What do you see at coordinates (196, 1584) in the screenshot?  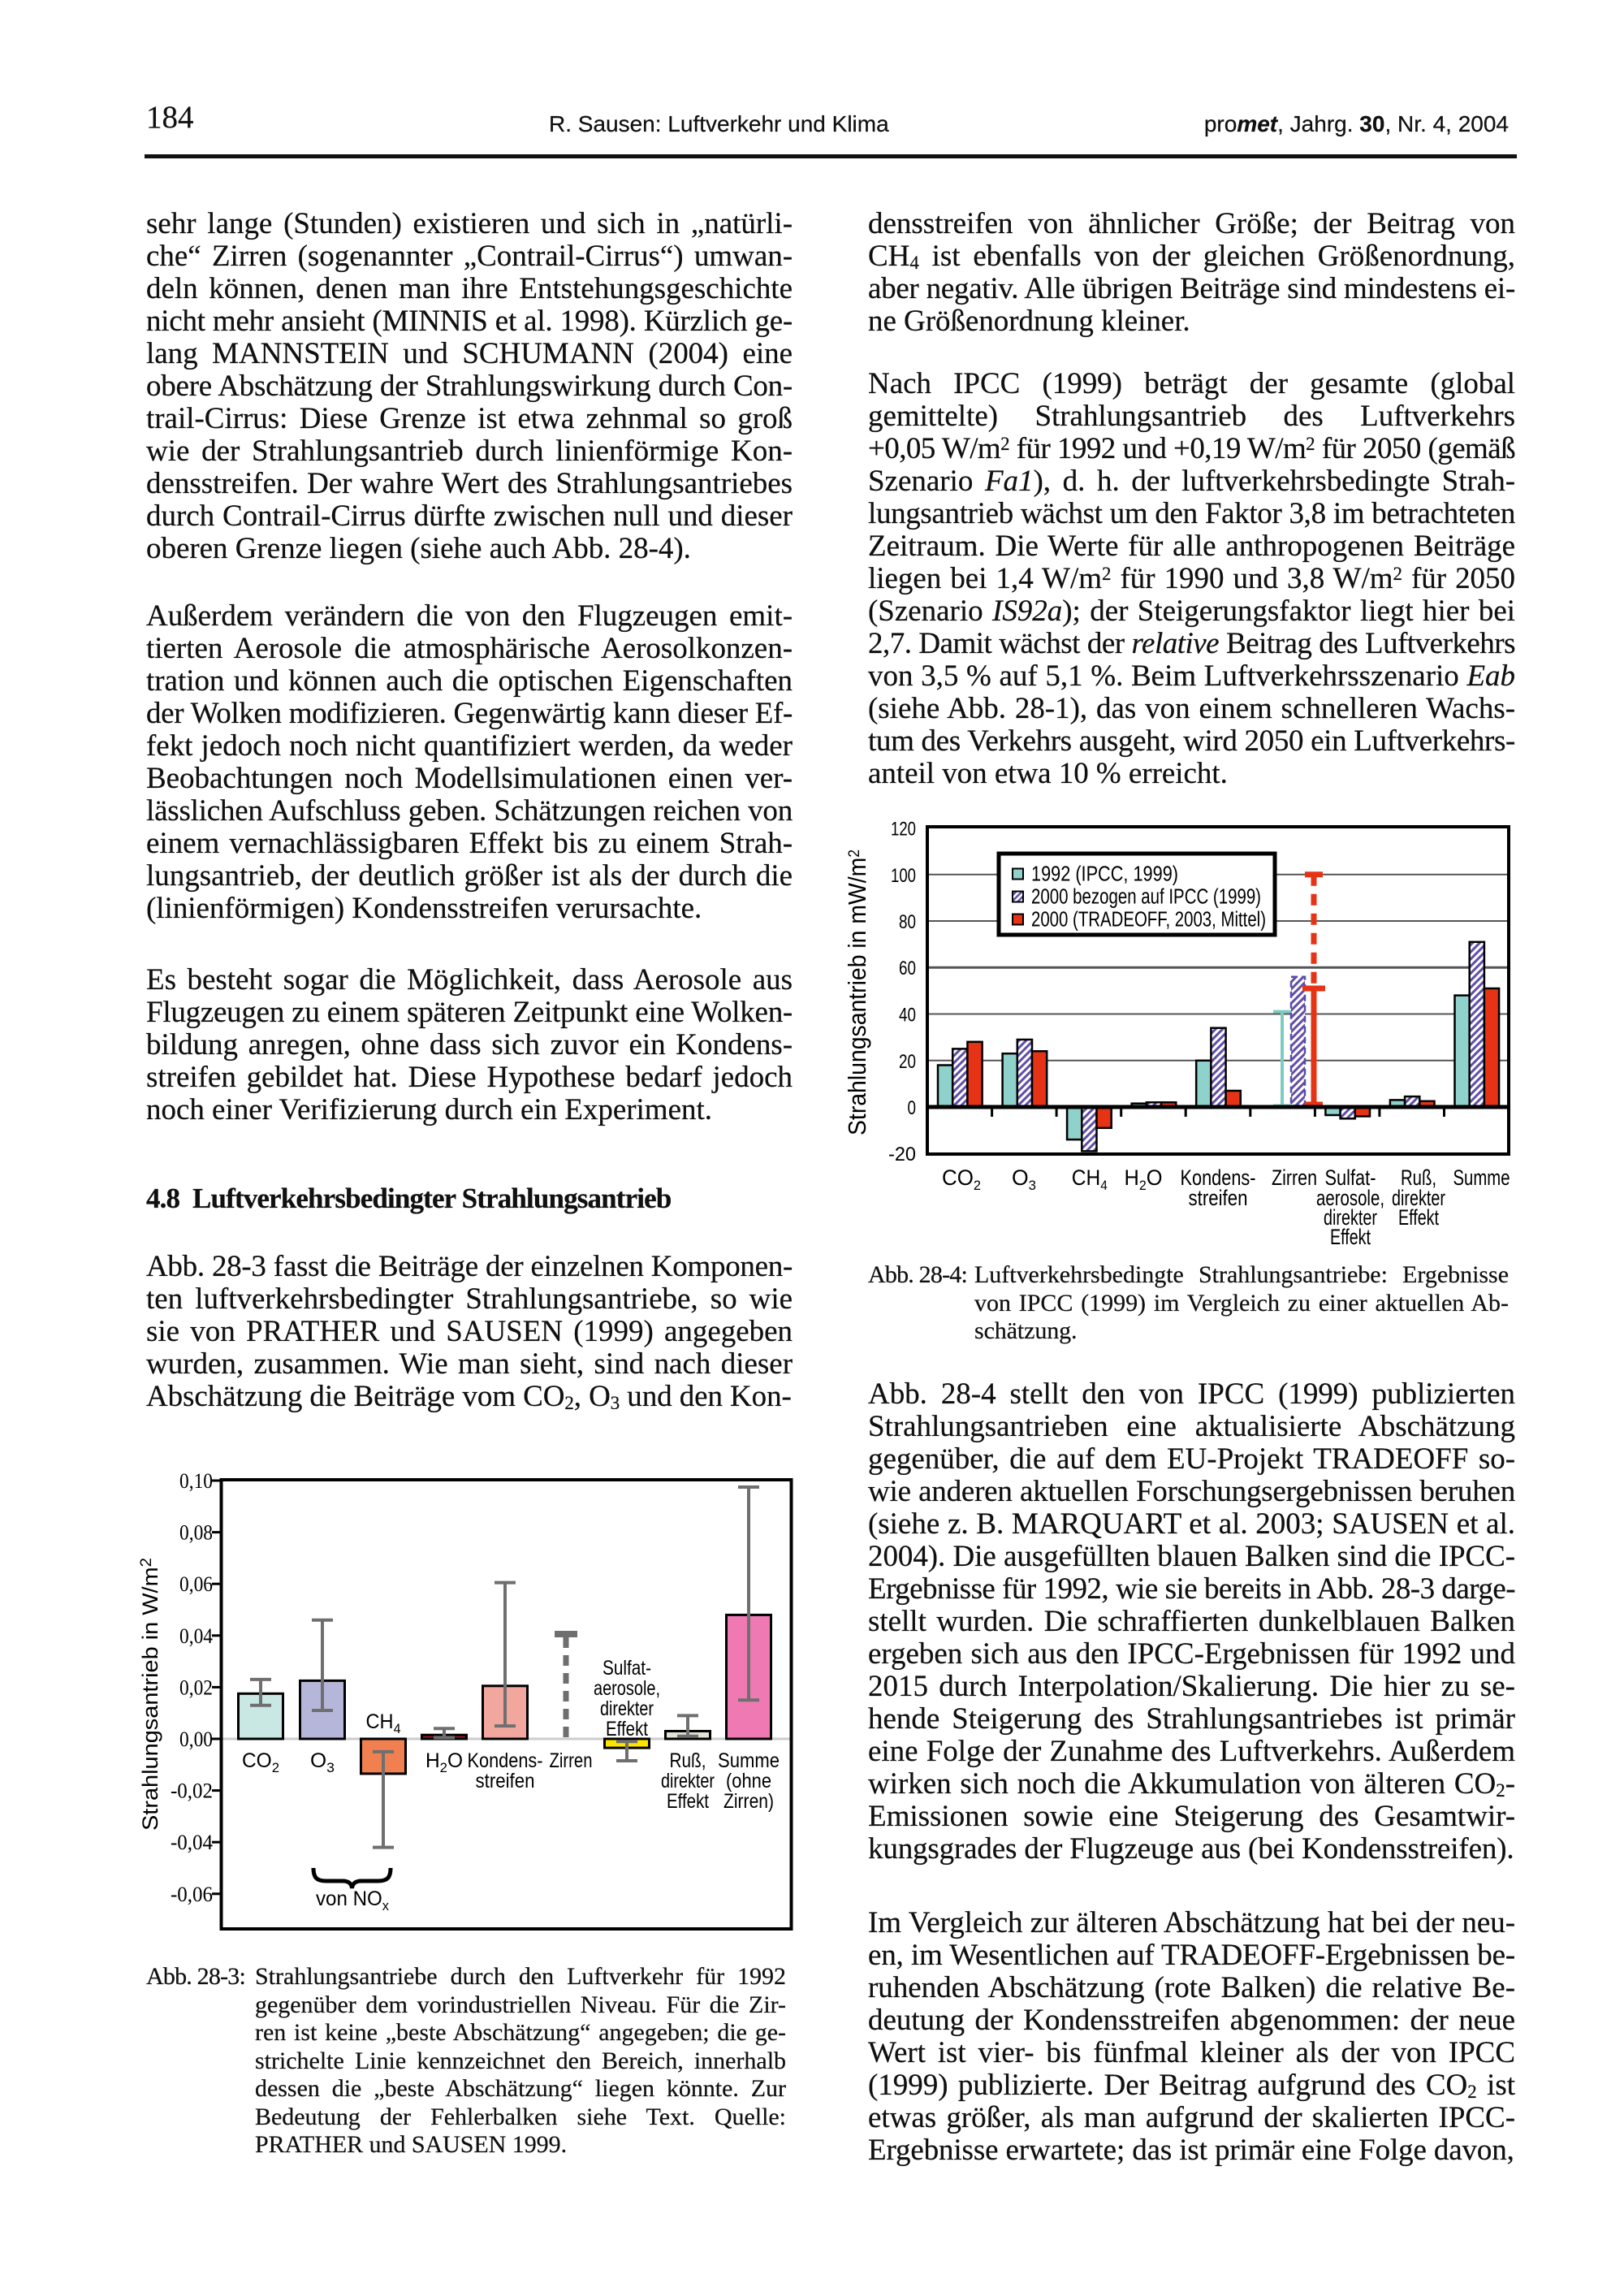 I see `svg-text: 0,06` at bounding box center [196, 1584].